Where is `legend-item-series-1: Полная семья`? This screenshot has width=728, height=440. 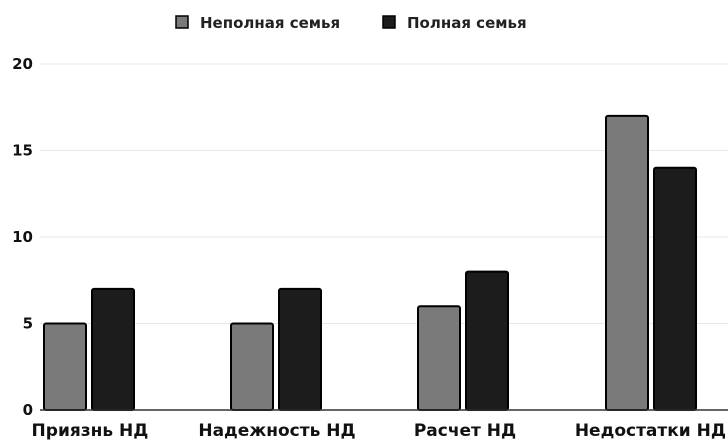 legend-item-series-1: Полная семья is located at coordinates (454, 23).